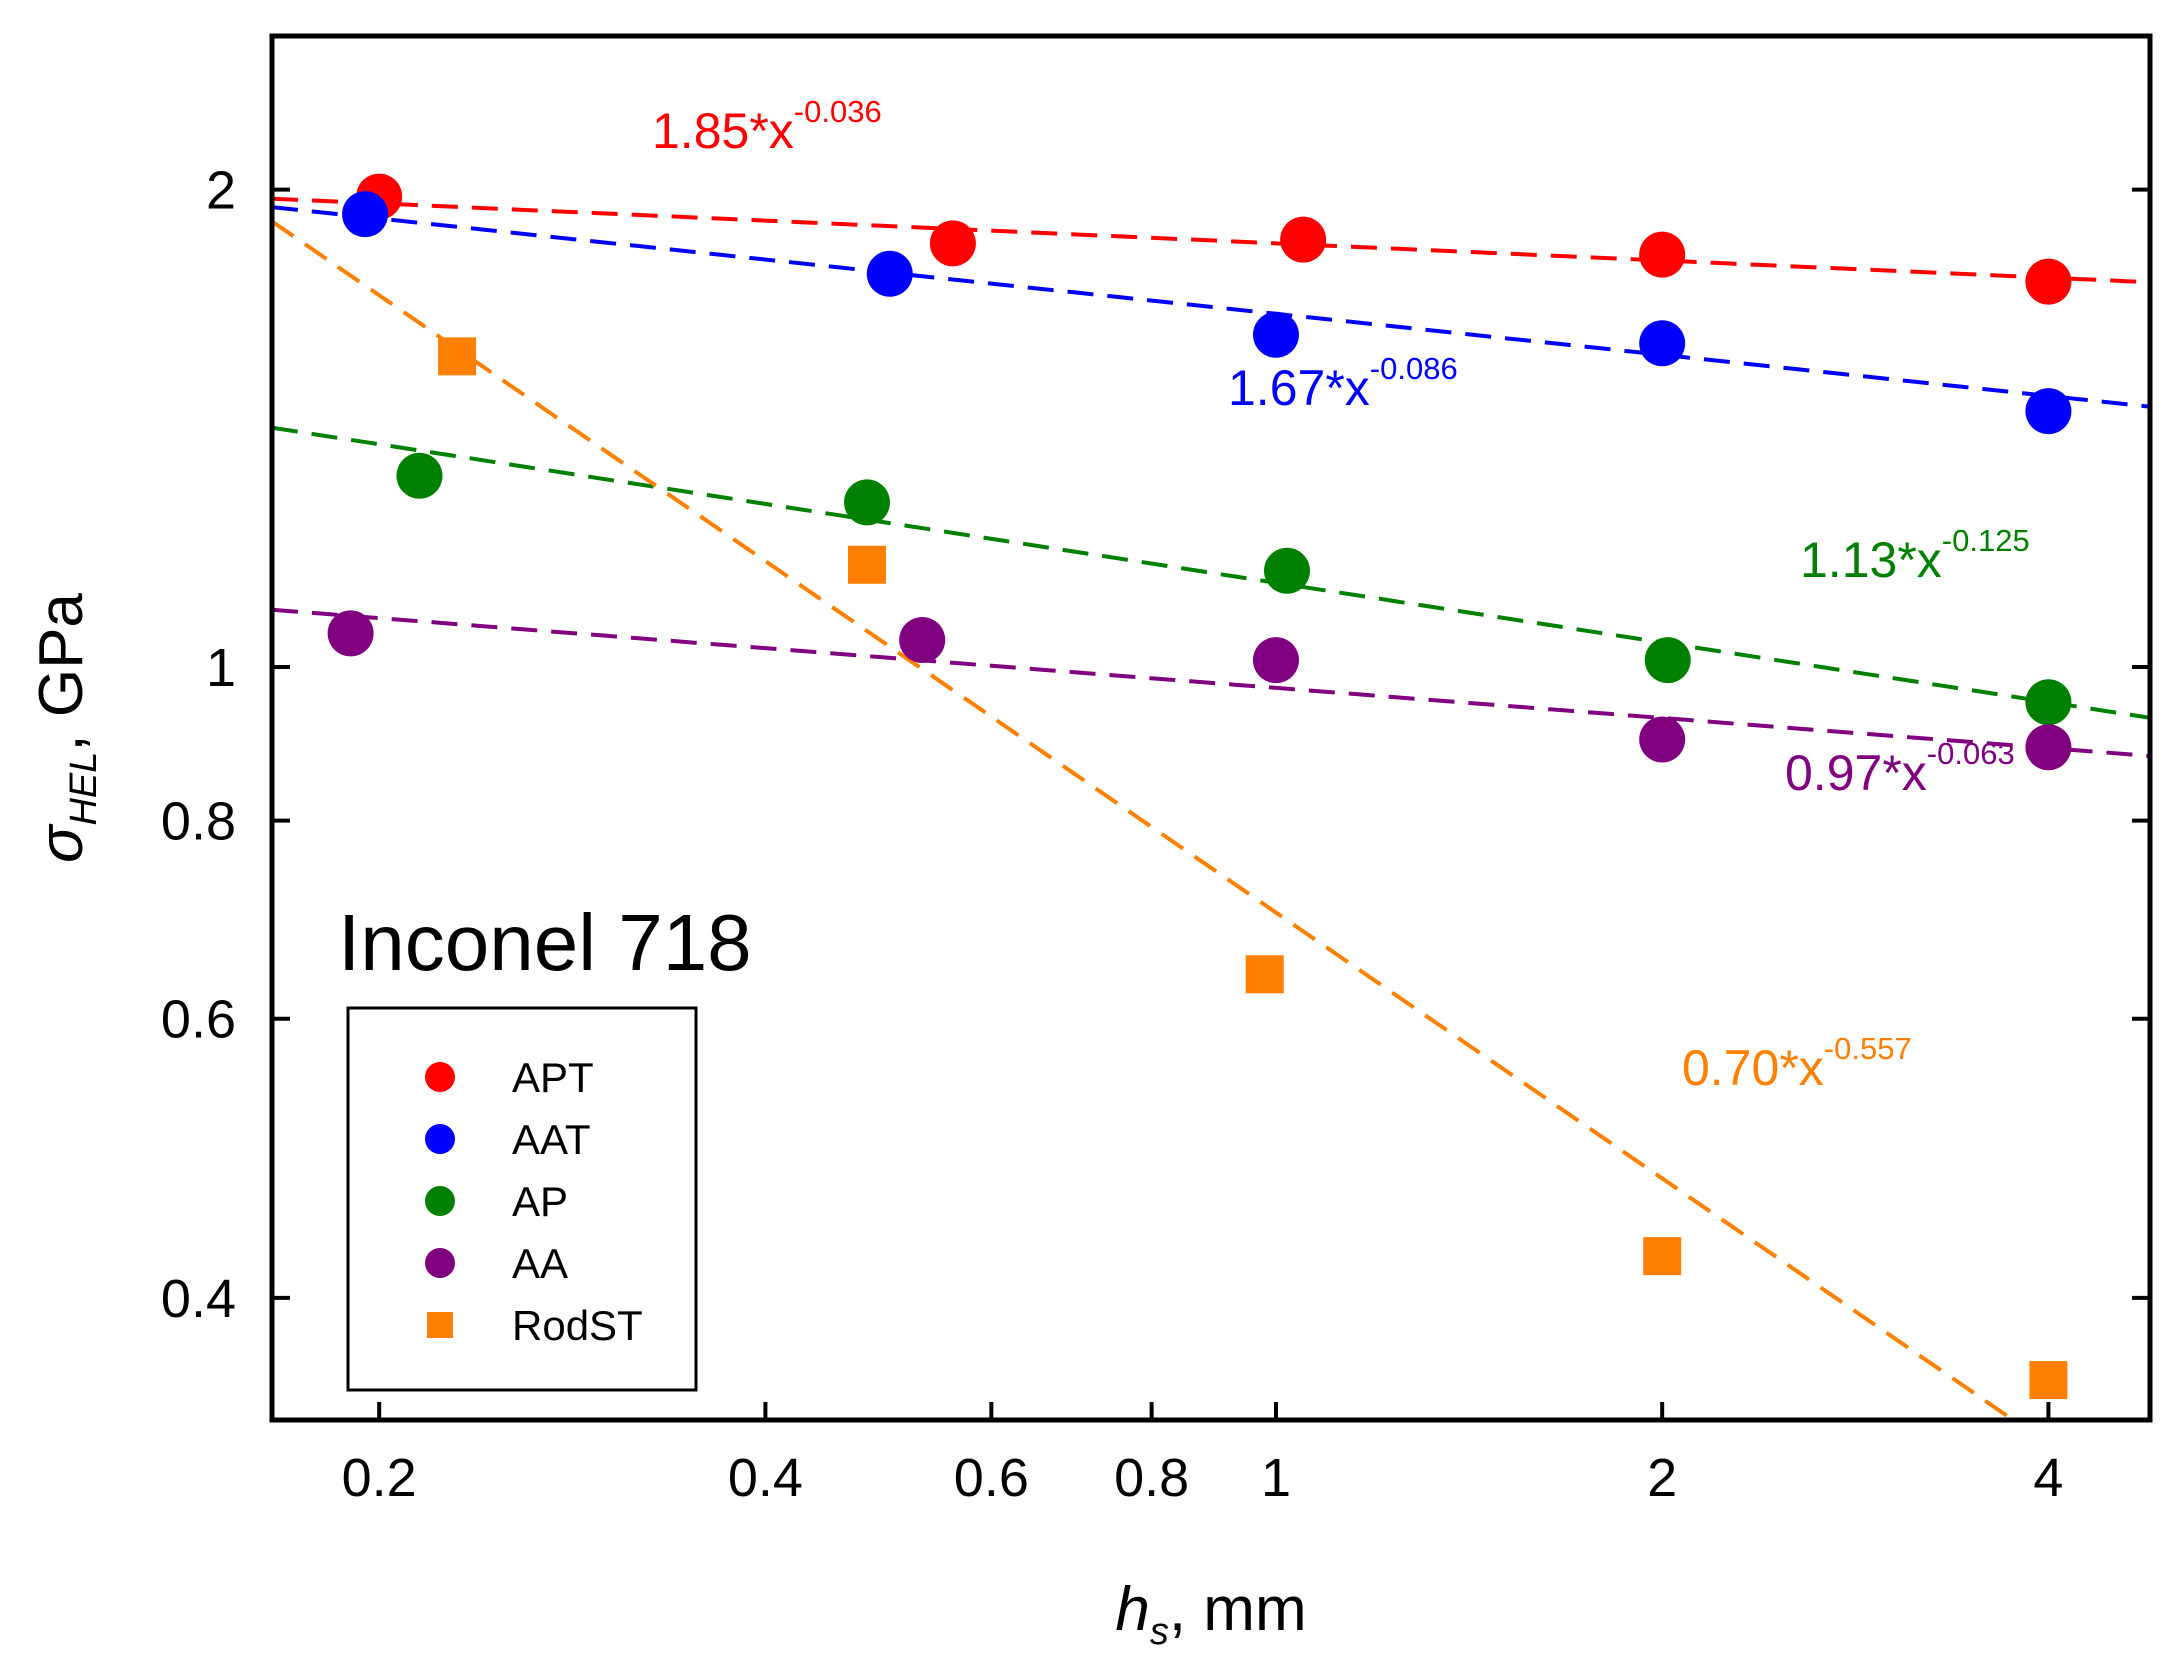  Describe the element at coordinates (440, 1139) in the screenshot. I see `legend-marker-aat` at that location.